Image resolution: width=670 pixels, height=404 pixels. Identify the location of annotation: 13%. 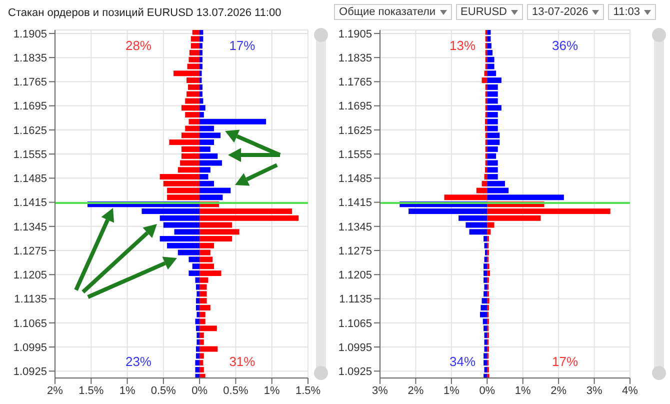
(462, 45).